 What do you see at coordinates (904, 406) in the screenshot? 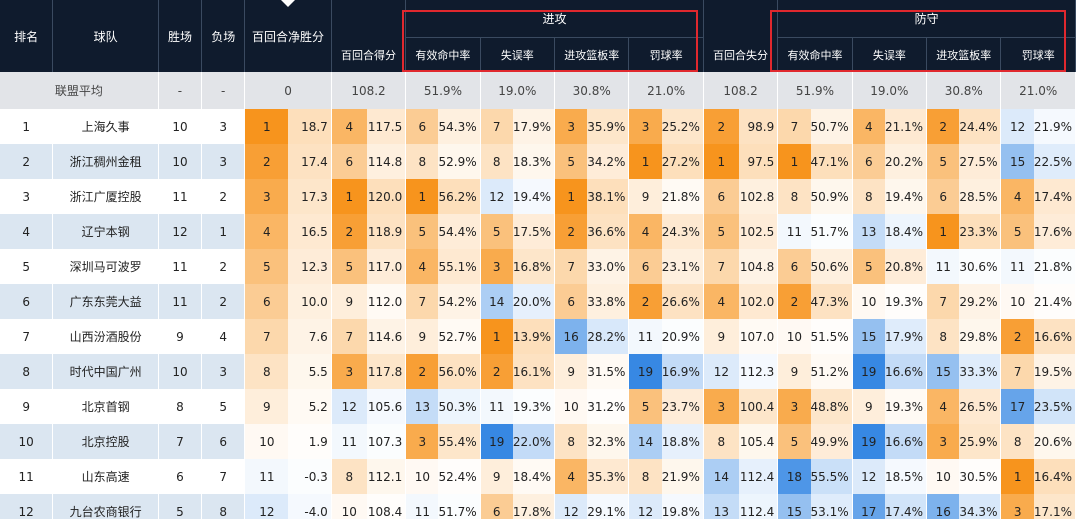
I see `def-tov-cell-value: 19.3%` at bounding box center [904, 406].